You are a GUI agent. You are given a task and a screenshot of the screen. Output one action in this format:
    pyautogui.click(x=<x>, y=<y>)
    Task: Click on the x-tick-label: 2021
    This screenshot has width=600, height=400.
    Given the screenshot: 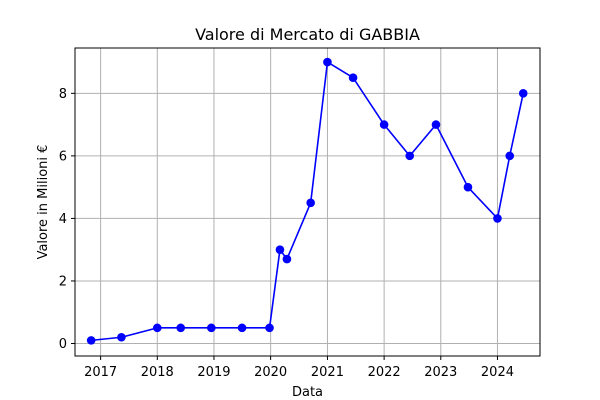 What is the action you would take?
    pyautogui.click(x=327, y=372)
    